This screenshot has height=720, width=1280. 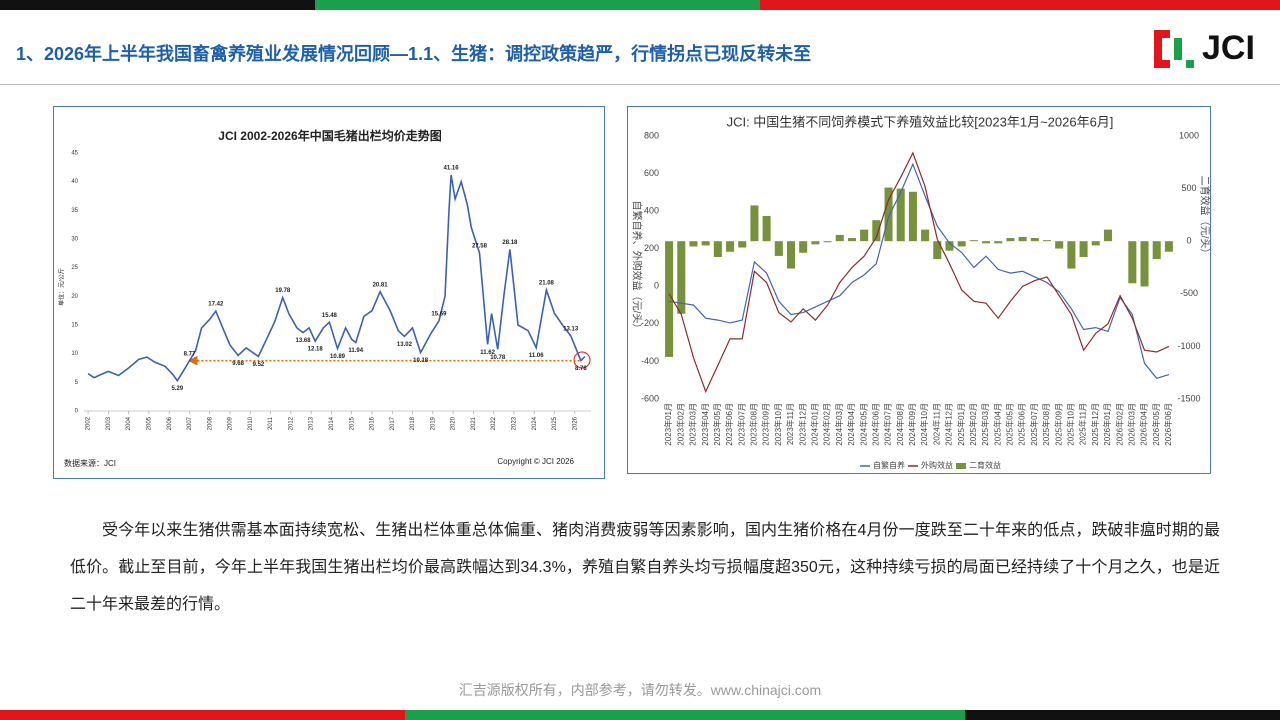 What do you see at coordinates (1119, 424) in the screenshot?
I see `x-tick-label: 2026年02月` at bounding box center [1119, 424].